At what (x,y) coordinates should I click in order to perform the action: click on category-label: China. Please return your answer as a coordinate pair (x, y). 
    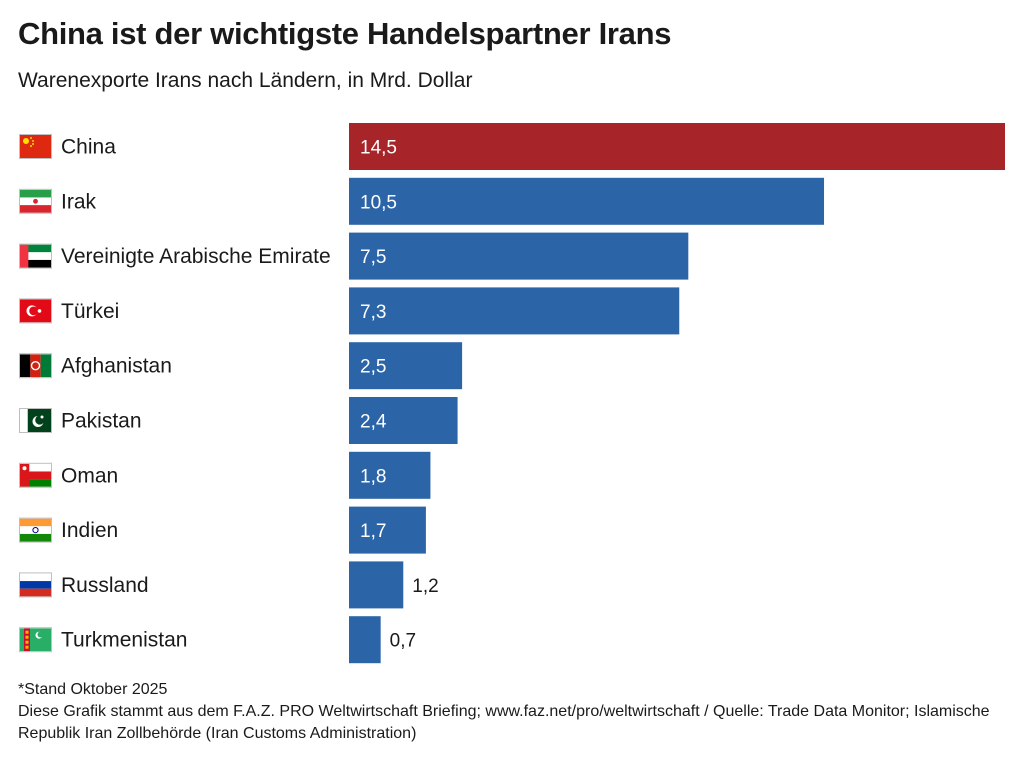
    Looking at the image, I should click on (88, 147).